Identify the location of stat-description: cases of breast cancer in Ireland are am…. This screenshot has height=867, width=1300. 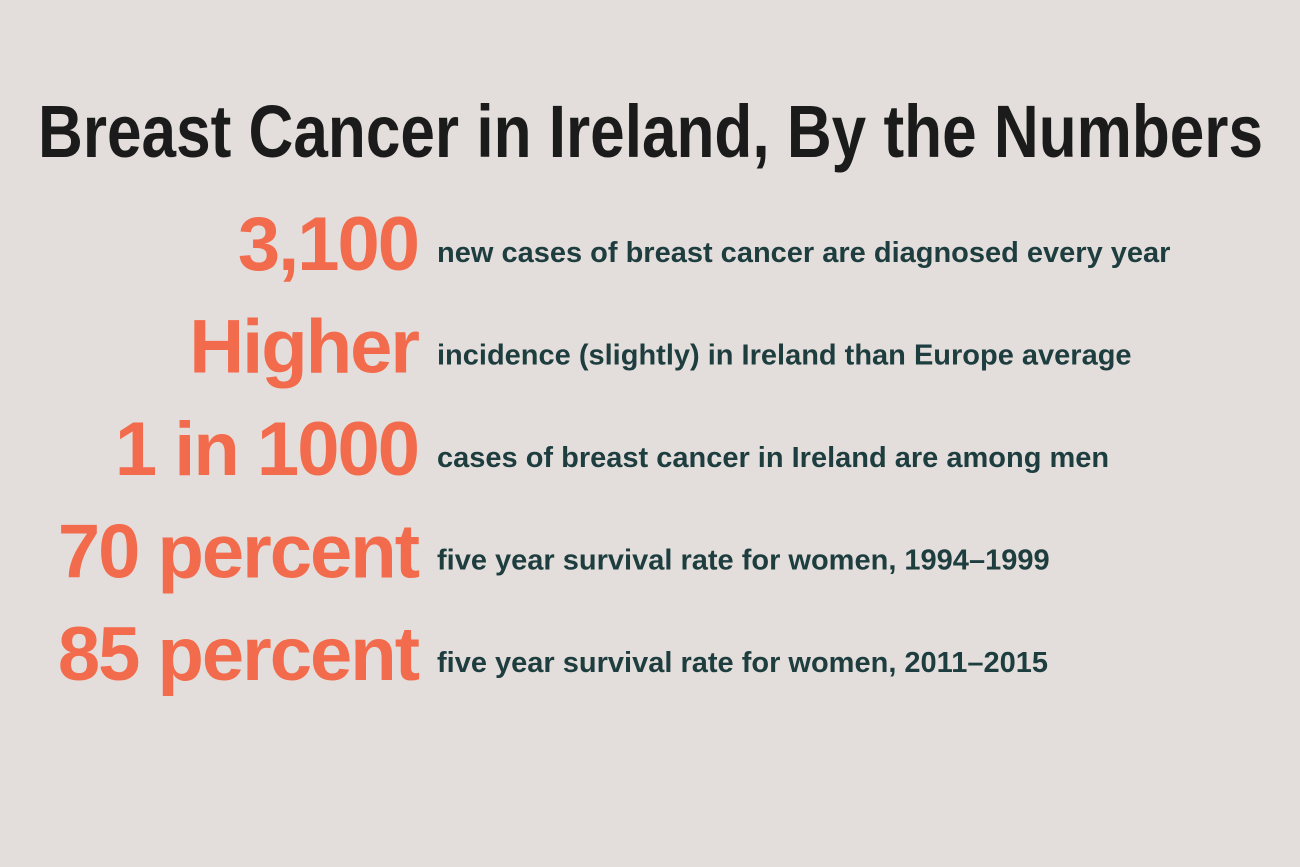
(773, 458).